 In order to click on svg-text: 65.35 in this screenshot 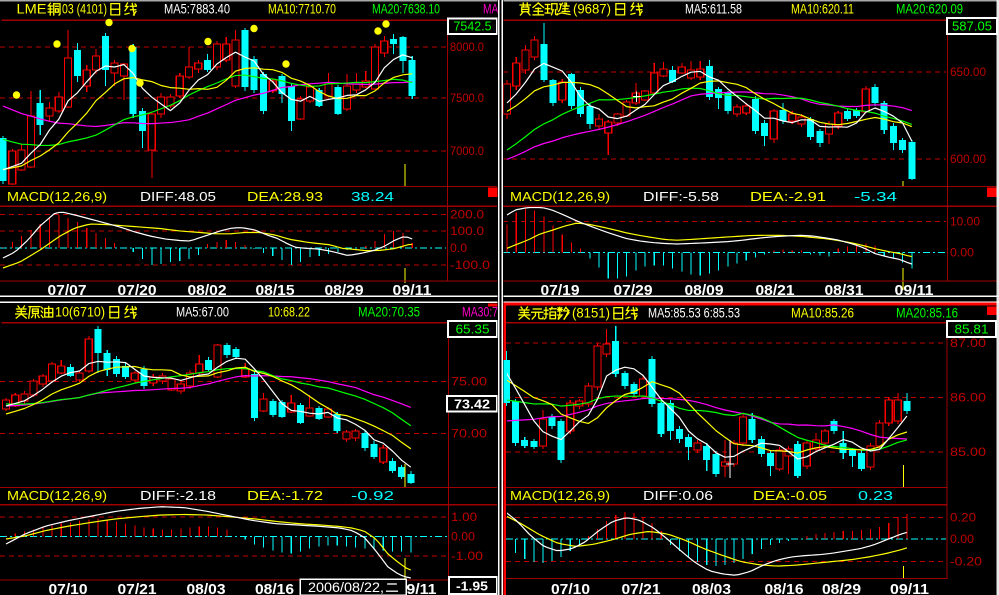, I will do `click(473, 330)`.